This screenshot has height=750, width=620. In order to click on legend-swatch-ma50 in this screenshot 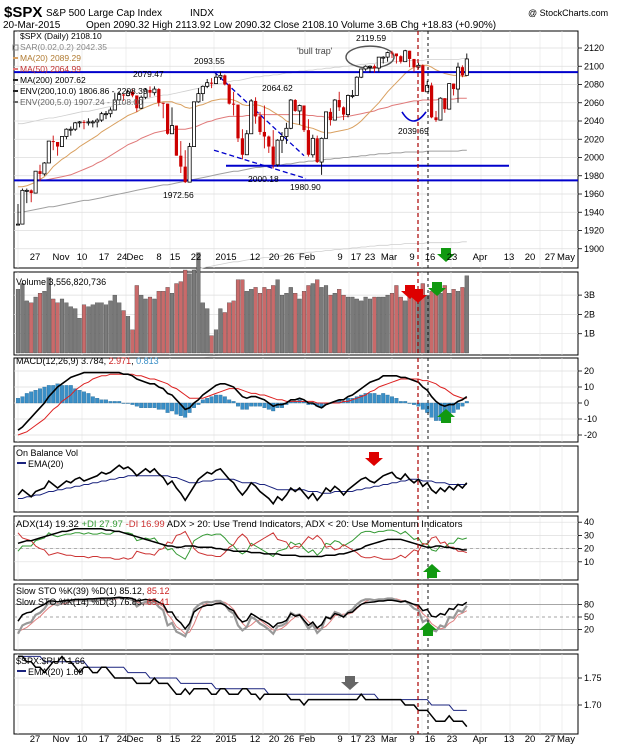, I will do `click(15, 69)`.